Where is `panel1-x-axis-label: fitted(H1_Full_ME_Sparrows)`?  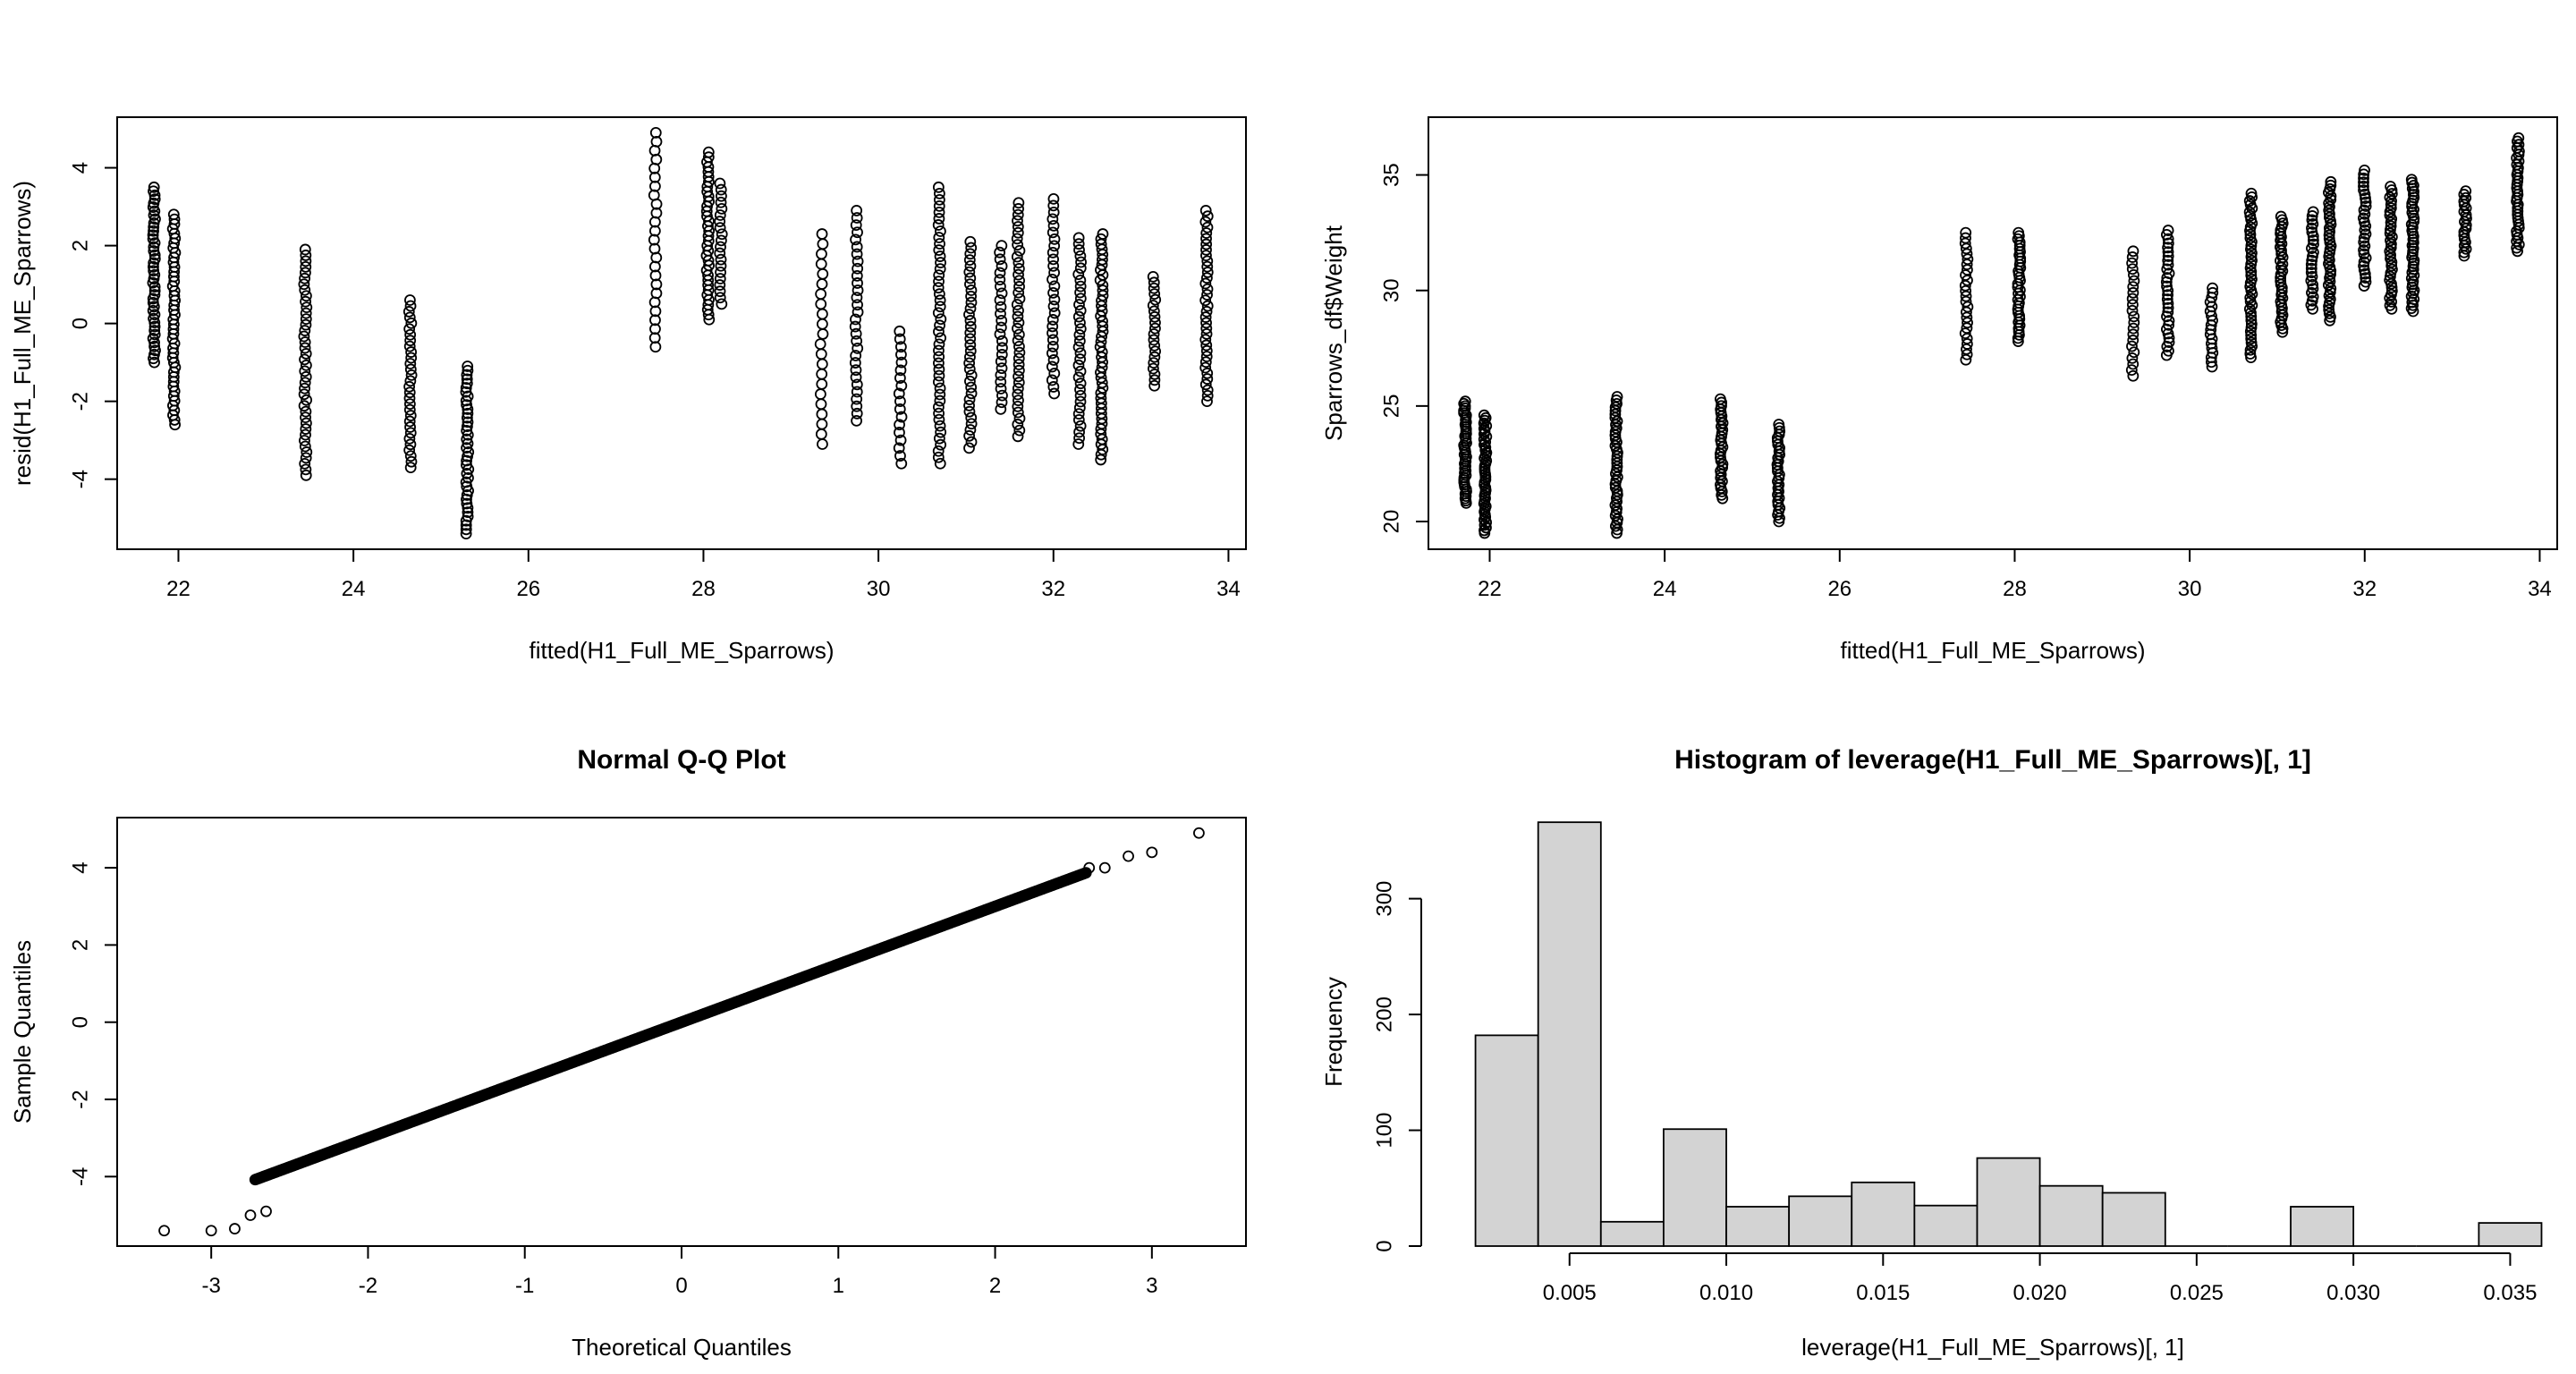 panel1-x-axis-label: fitted(H1_Full_ME_Sparrows) is located at coordinates (681, 650).